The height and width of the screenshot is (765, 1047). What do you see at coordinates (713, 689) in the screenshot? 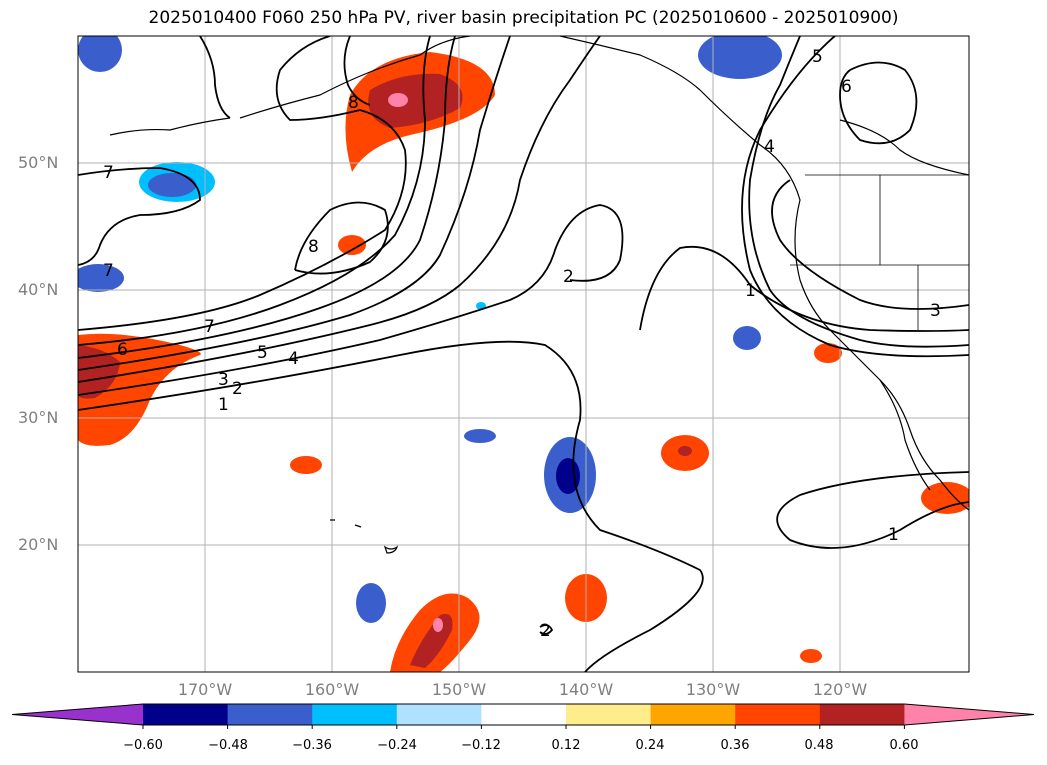
I see `lon-label-130w: 130°W` at bounding box center [713, 689].